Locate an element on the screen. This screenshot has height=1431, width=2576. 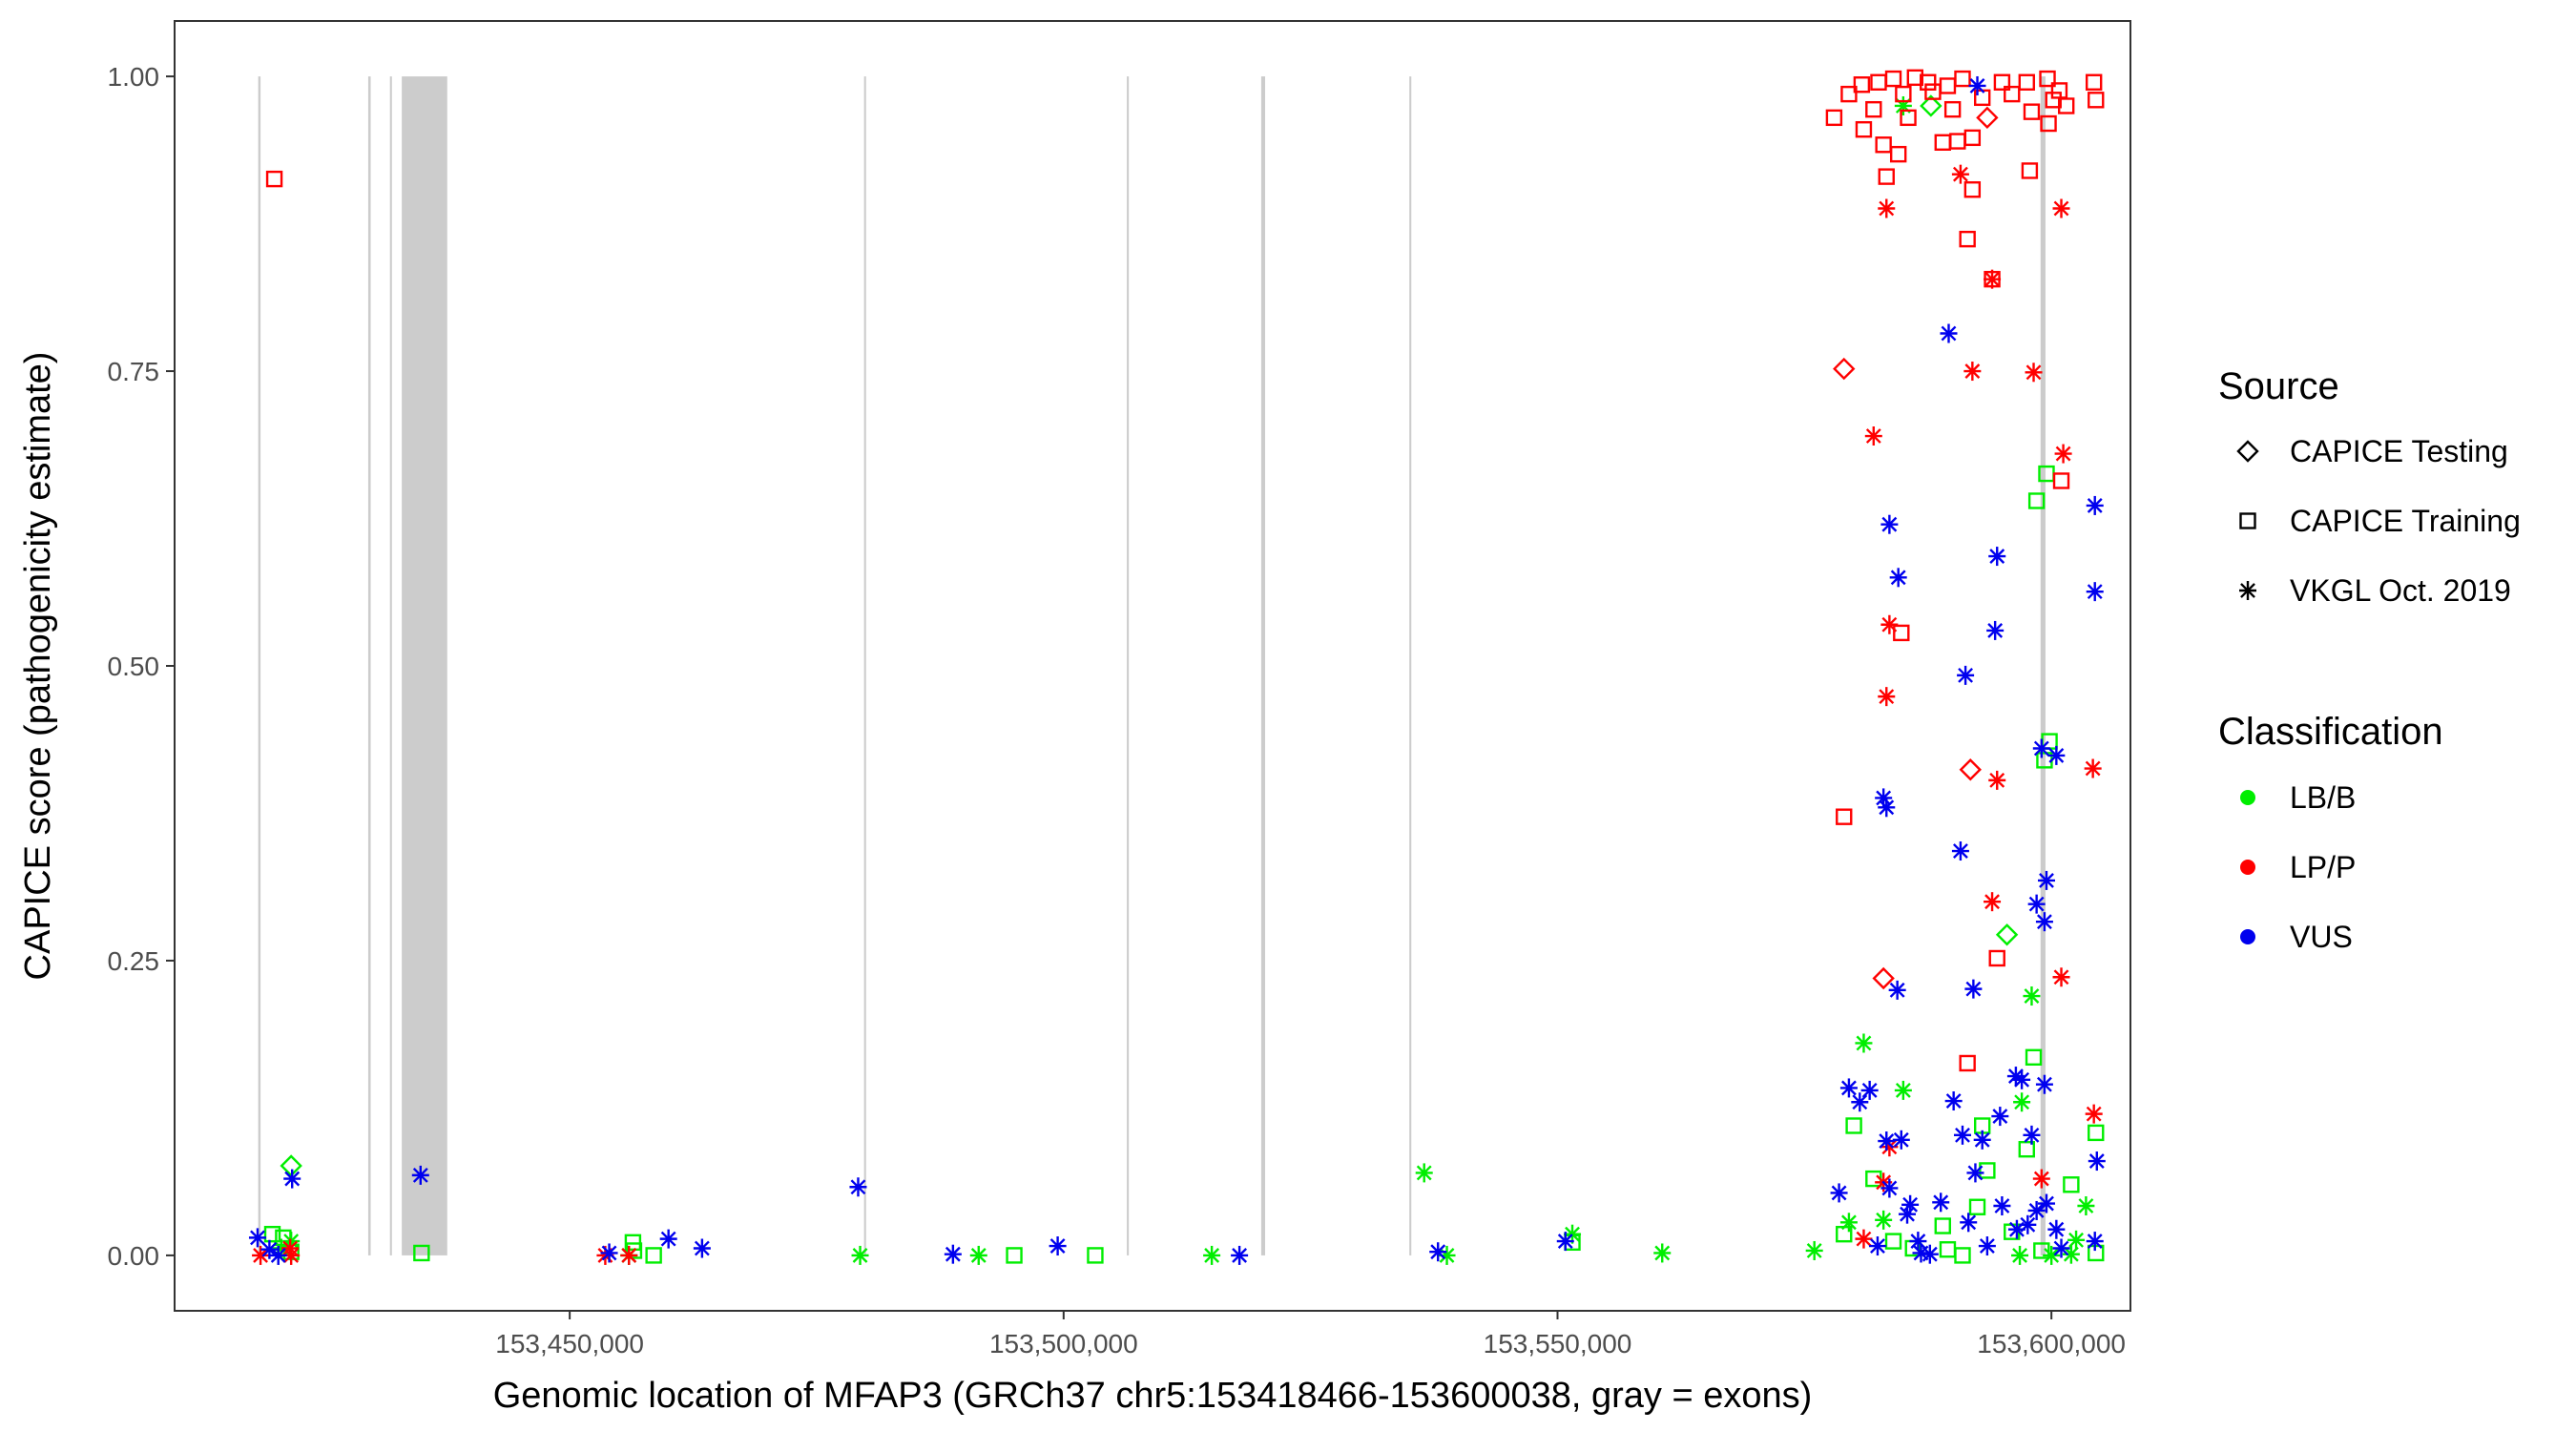
legend-label-vus: VUS is located at coordinates (2321, 937).